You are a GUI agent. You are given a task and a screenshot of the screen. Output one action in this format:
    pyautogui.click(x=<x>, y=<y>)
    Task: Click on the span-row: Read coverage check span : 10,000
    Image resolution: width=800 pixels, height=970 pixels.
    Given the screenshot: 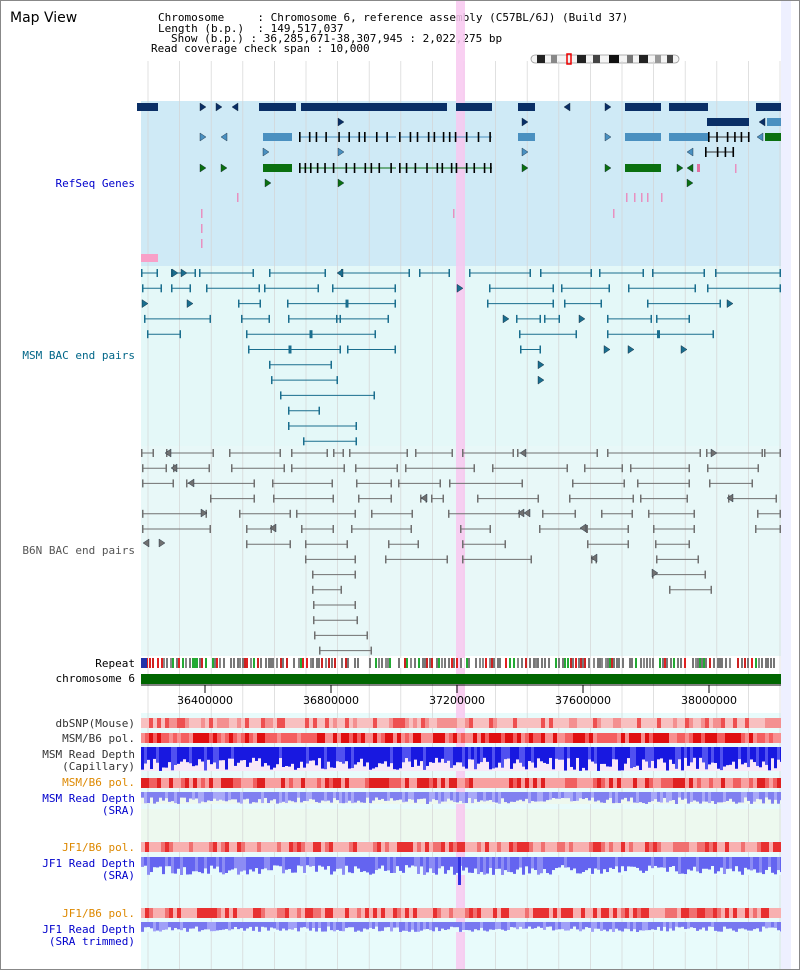 What is the action you would take?
    pyautogui.click(x=260, y=48)
    